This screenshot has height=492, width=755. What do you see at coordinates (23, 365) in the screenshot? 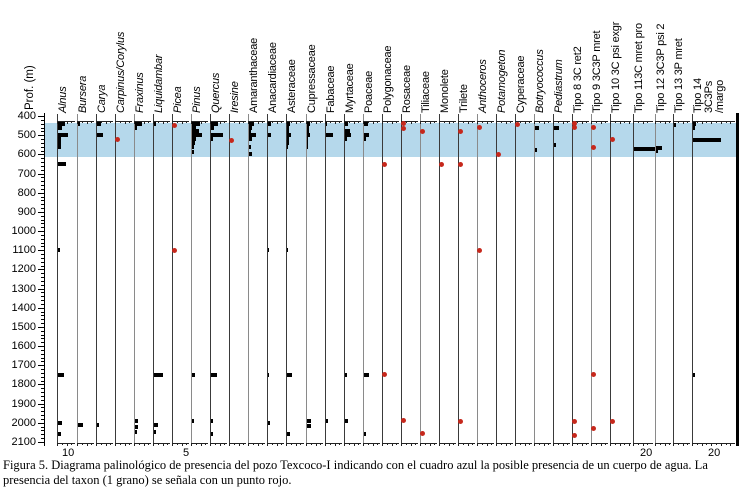
I see `depth-tick-label: 1700` at bounding box center [23, 365].